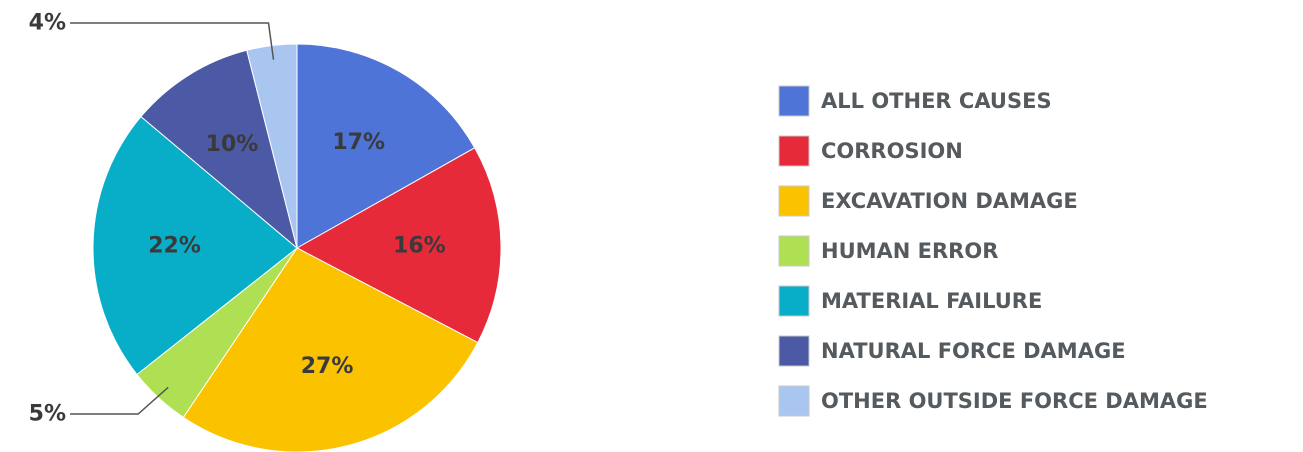  I want to click on legend-label: NATURAL FORCE DAMAGE, so click(973, 351).